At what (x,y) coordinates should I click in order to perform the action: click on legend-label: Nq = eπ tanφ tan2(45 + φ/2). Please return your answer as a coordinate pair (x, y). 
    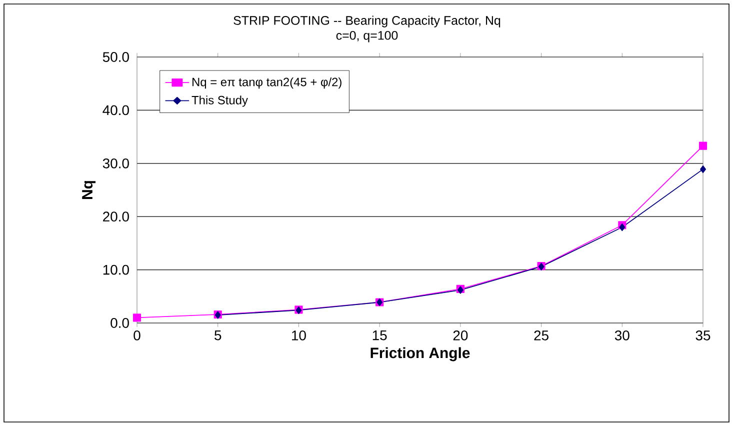
    Looking at the image, I should click on (267, 83).